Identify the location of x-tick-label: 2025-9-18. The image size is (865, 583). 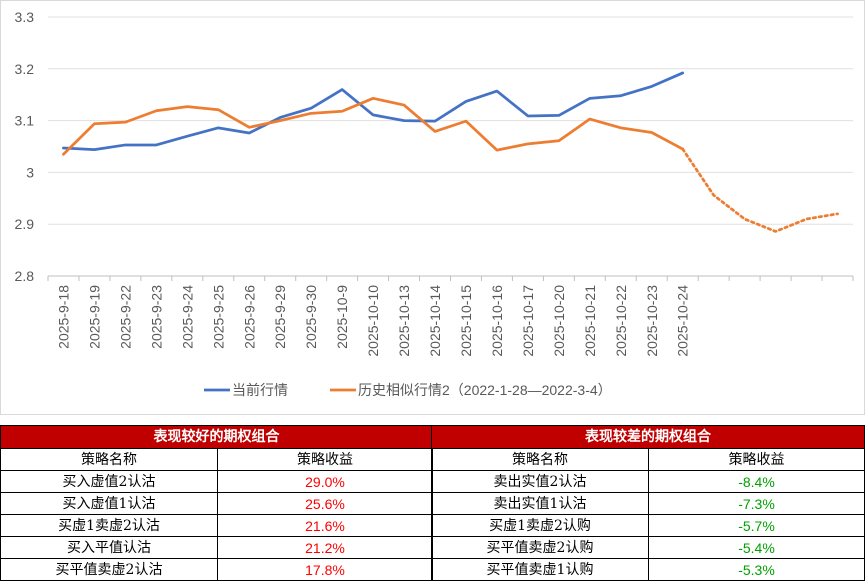
(63, 317).